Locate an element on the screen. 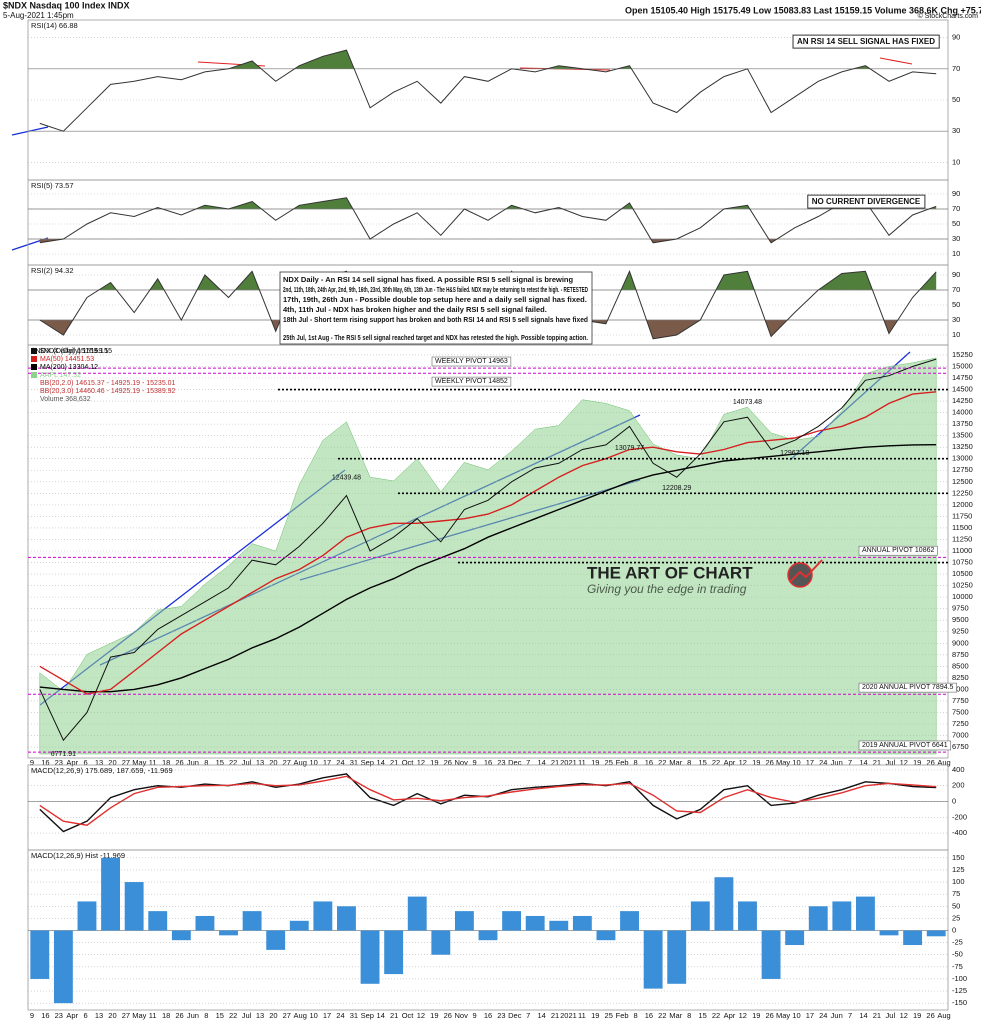  y-tick-label: 8750 is located at coordinates (960, 654).